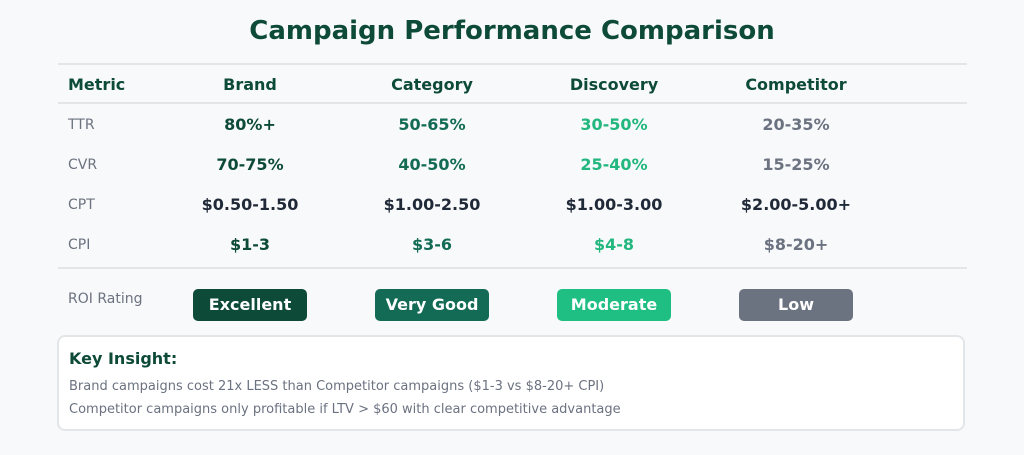 The image size is (1024, 455). What do you see at coordinates (512, 64) in the screenshot?
I see `table-top-divider` at bounding box center [512, 64].